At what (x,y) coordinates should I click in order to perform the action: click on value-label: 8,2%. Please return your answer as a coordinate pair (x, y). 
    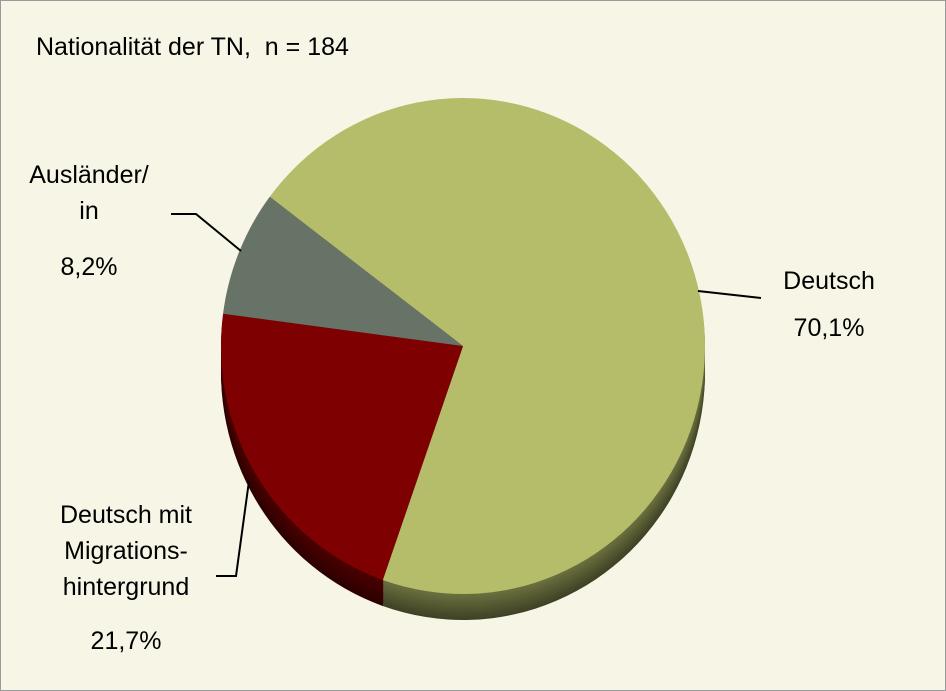
    Looking at the image, I should click on (89, 267).